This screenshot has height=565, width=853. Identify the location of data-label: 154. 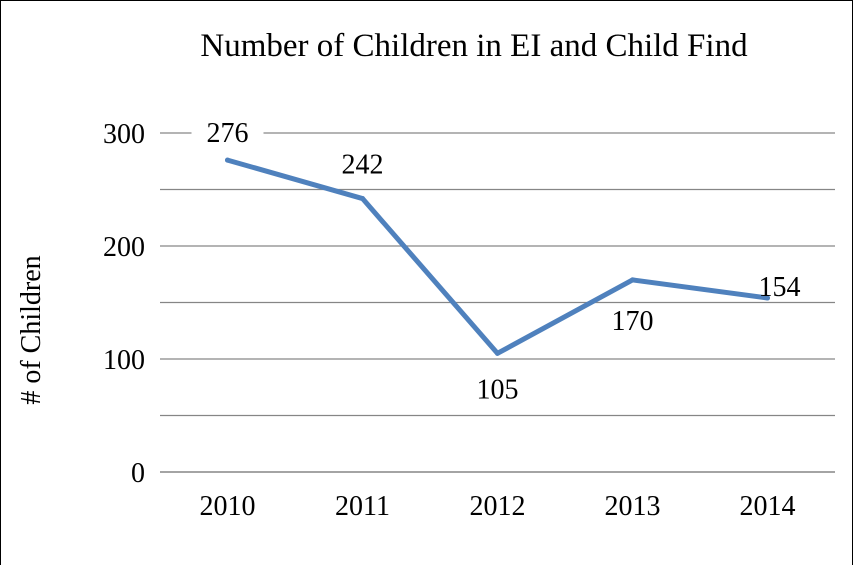
(780, 287).